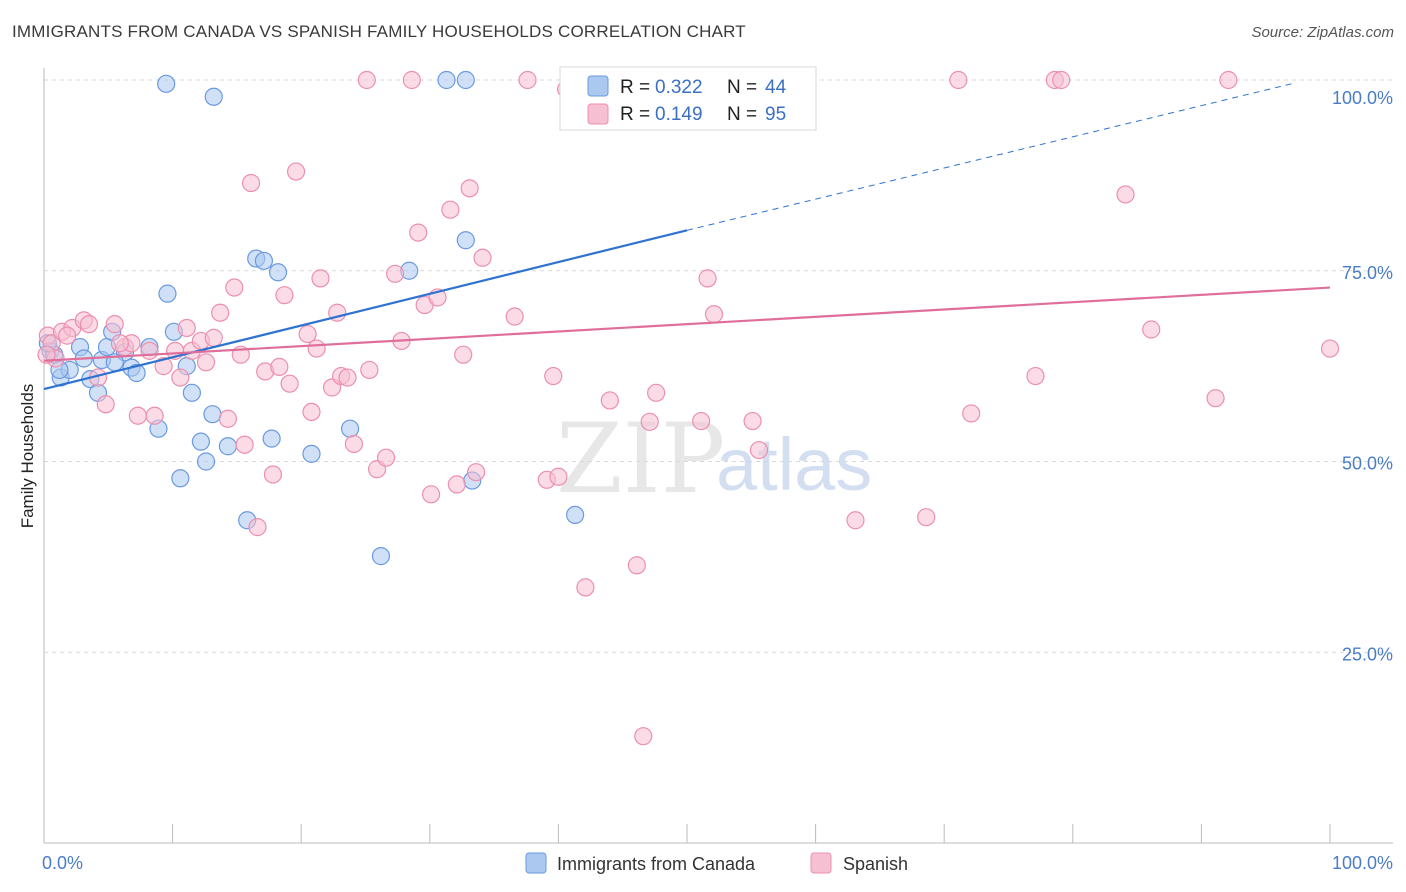 This screenshot has width=1406, height=892. What do you see at coordinates (1367, 273) in the screenshot?
I see `y-tick-label: 75.0%` at bounding box center [1367, 273].